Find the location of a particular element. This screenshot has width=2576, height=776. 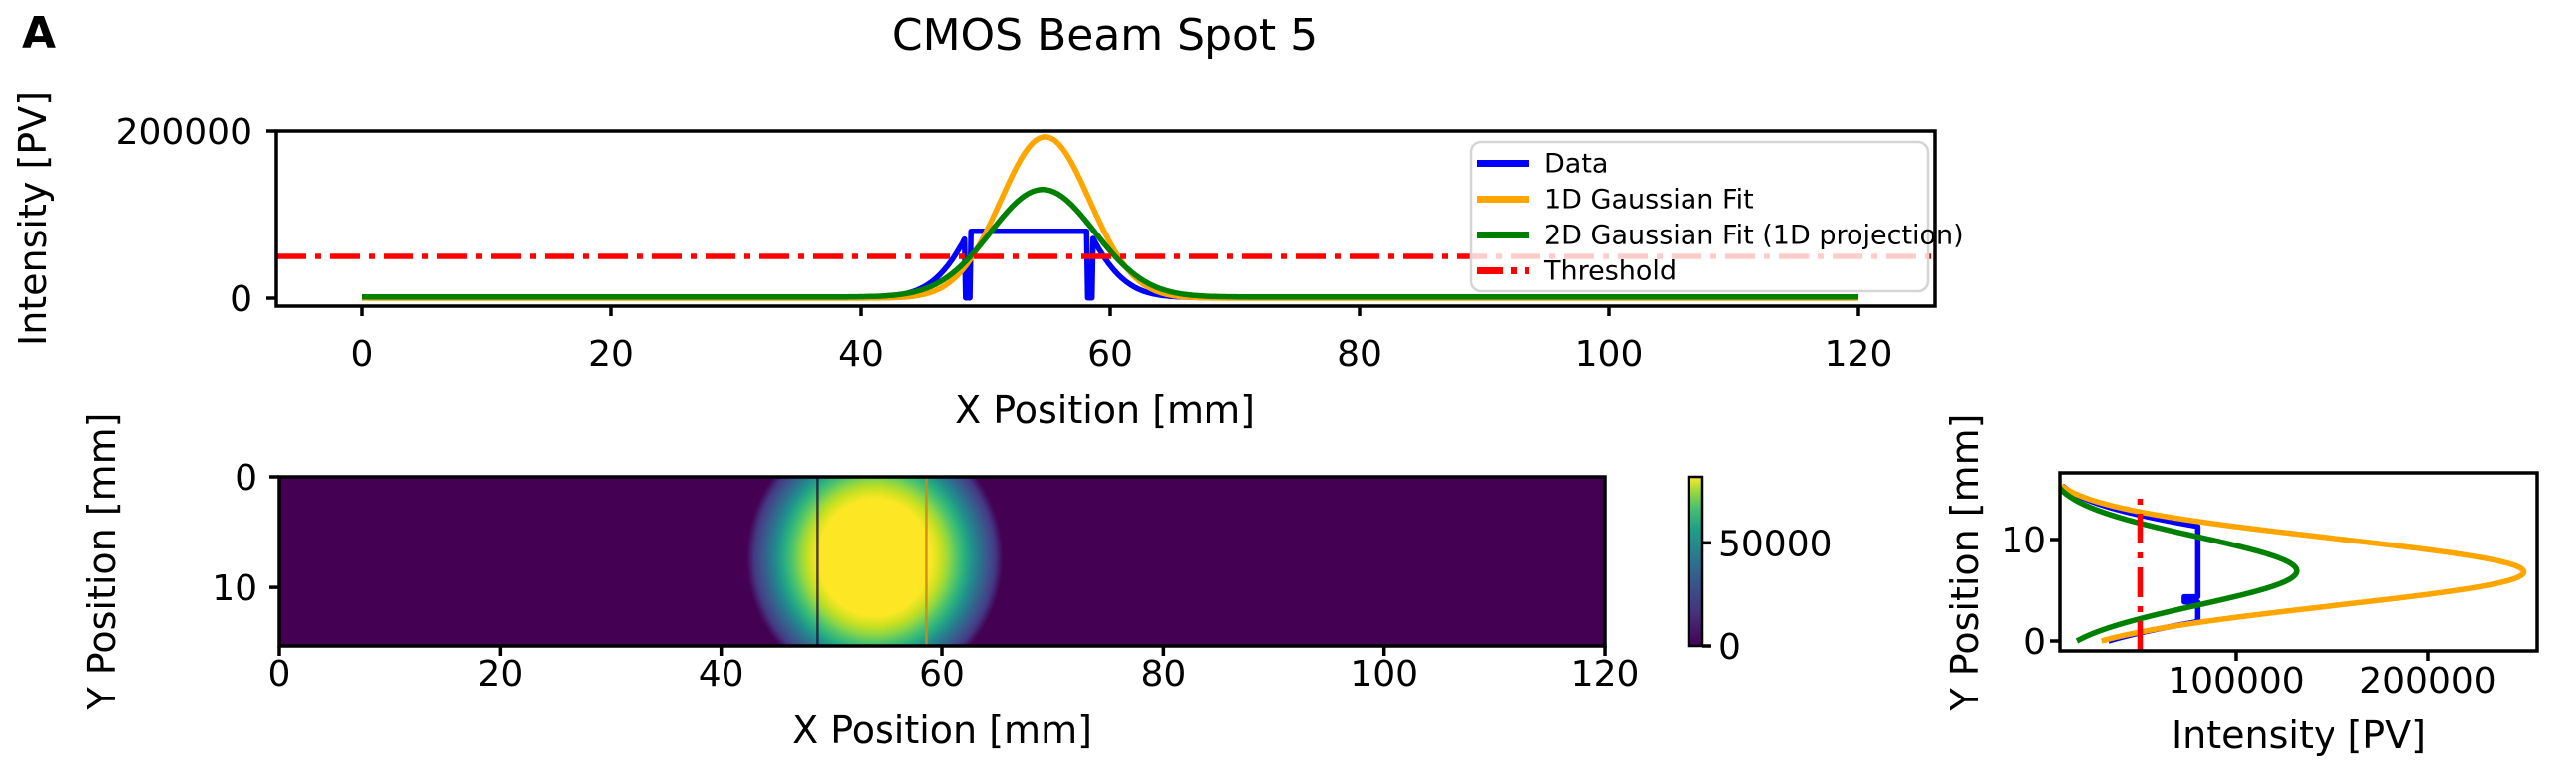

y-profile-curve-1d-gaussian-fit is located at coordinates (2293, 563).